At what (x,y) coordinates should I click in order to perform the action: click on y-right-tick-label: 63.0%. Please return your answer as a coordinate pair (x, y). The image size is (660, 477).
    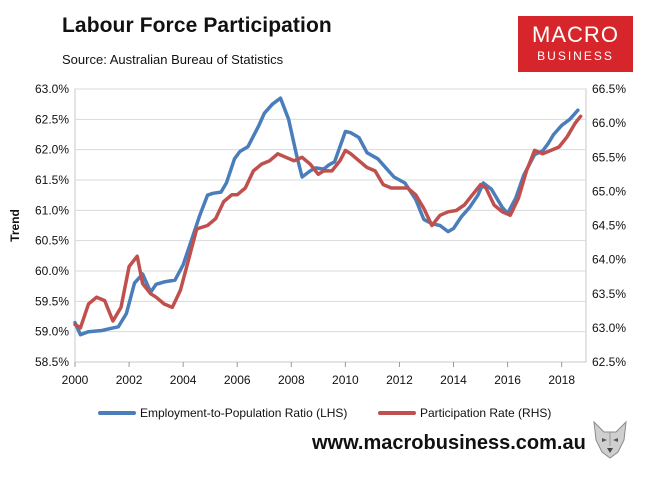
    Looking at the image, I should click on (609, 328).